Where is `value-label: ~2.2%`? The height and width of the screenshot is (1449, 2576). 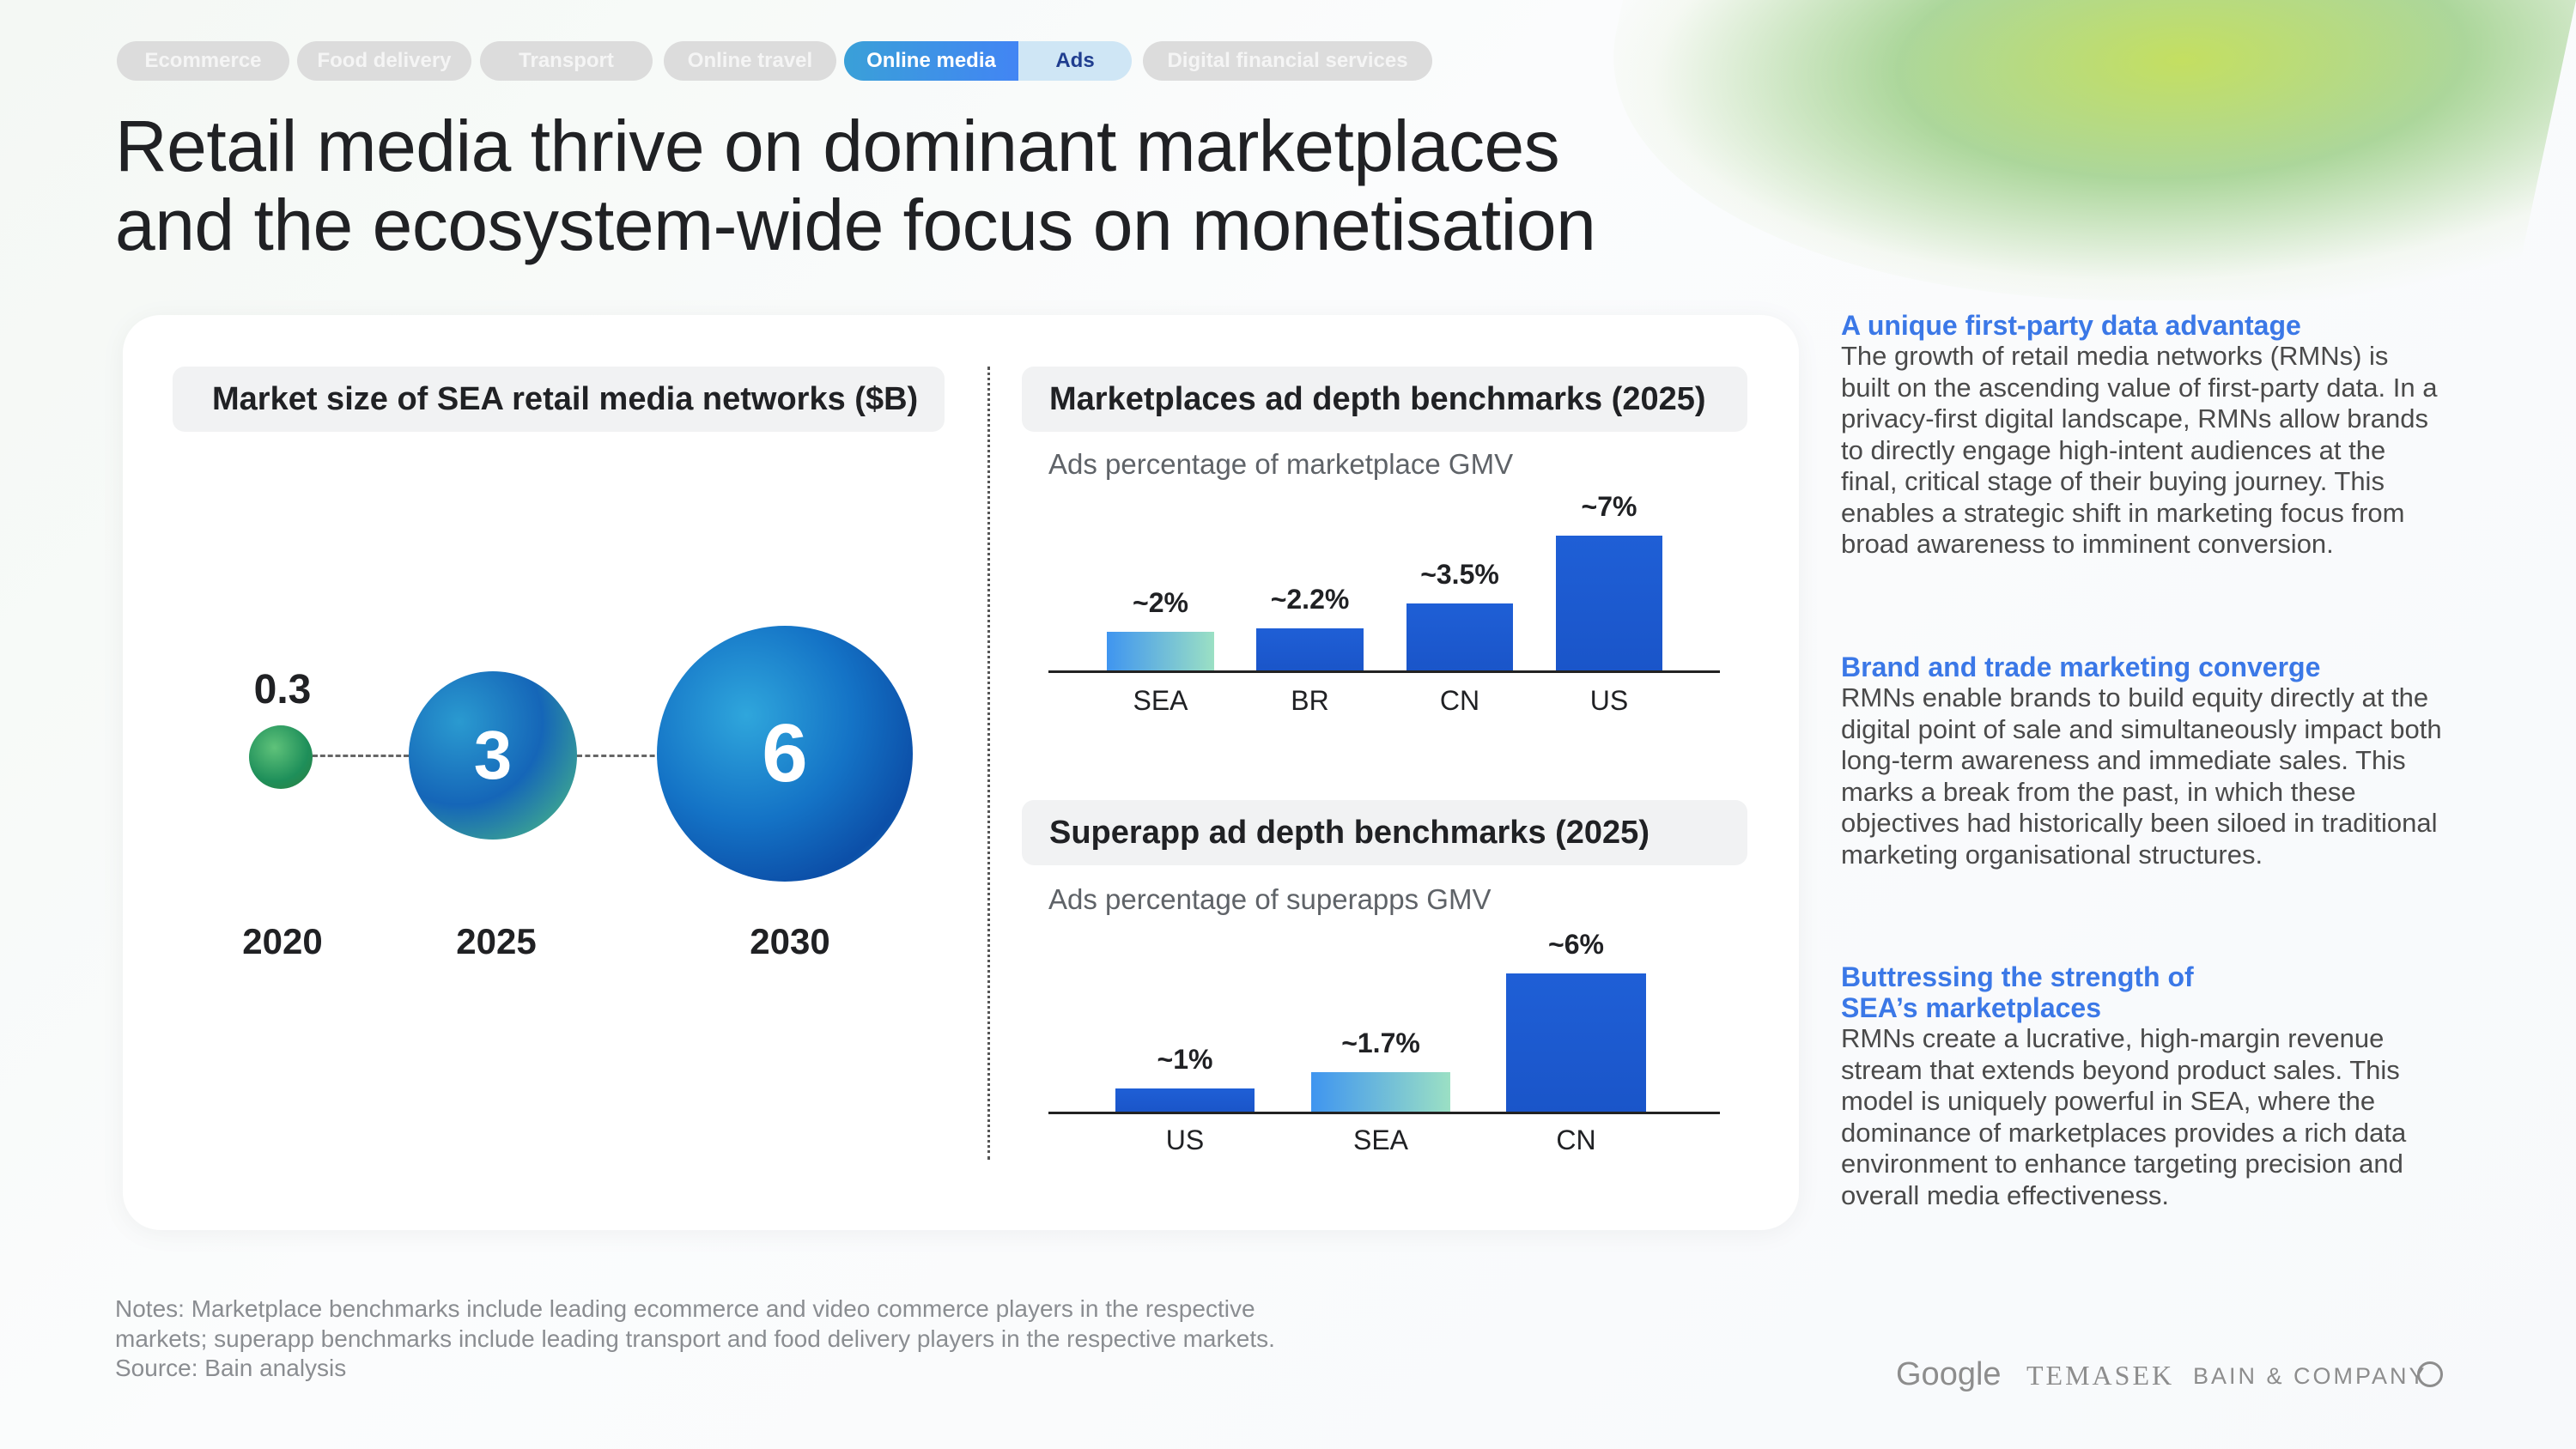
value-label: ~2.2% is located at coordinates (1310, 599).